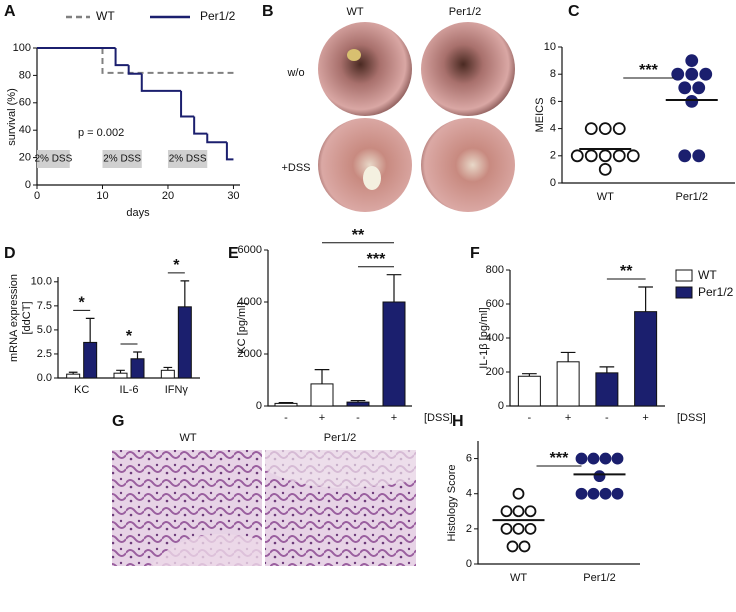 The image size is (736, 612). Describe the element at coordinates (495, 338) in the screenshot. I see `y-tick-label: 400` at that location.